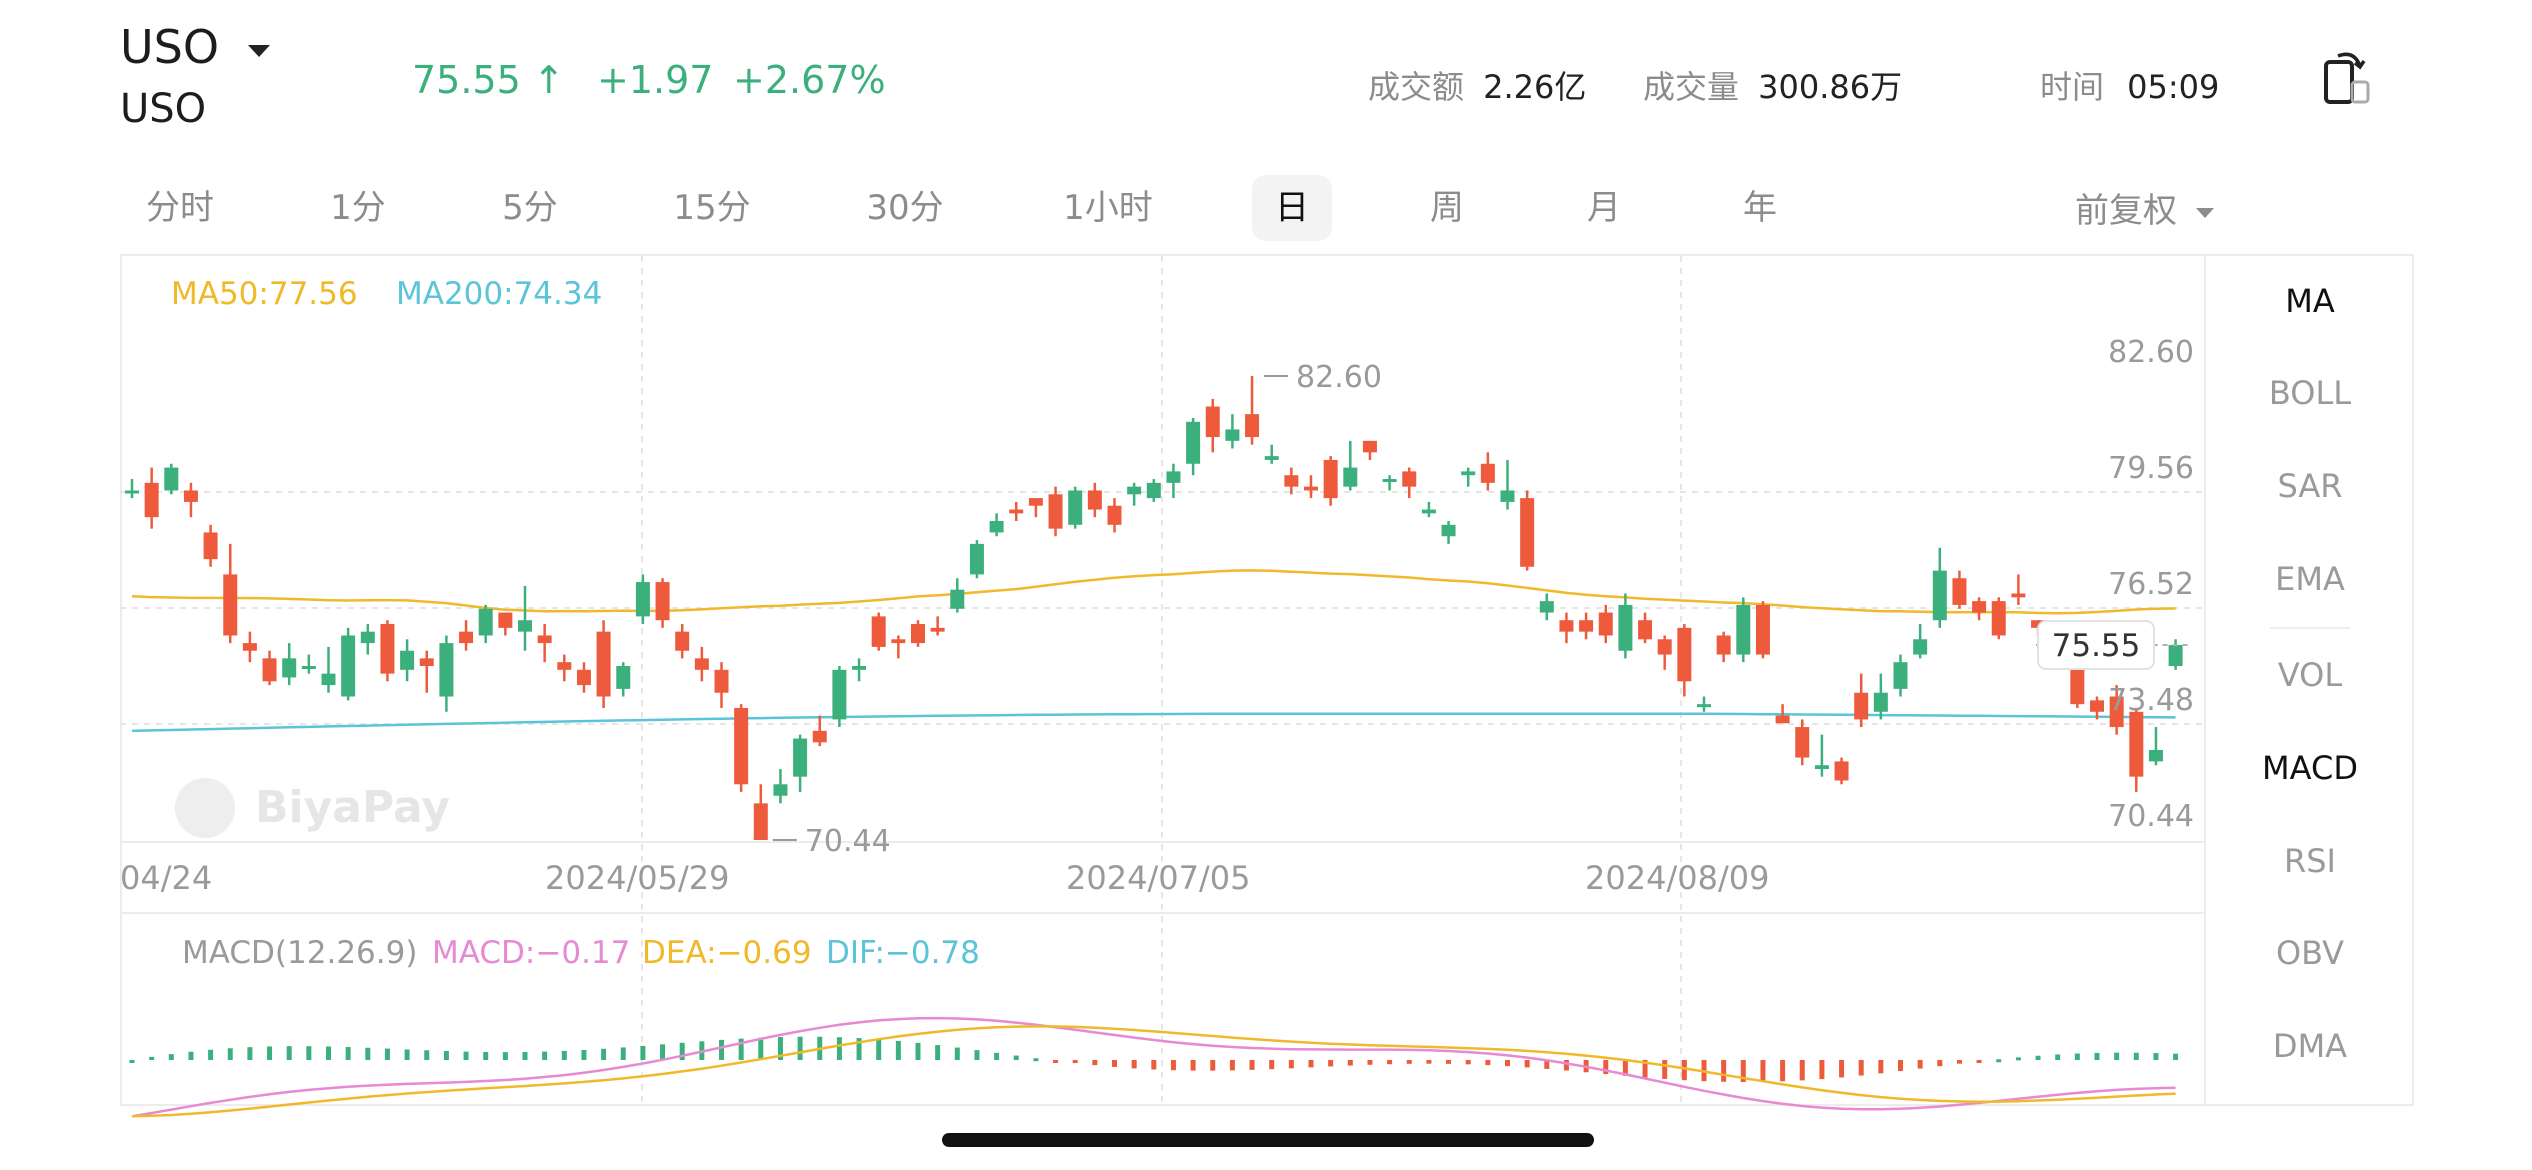  What do you see at coordinates (1760, 208) in the screenshot?
I see `tab-10: 年` at bounding box center [1760, 208].